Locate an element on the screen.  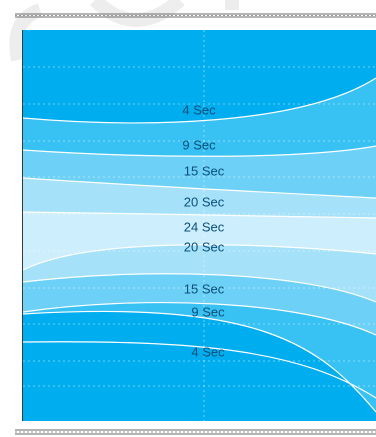
label-9-sec-top: 9 Sec is located at coordinates (199, 144).